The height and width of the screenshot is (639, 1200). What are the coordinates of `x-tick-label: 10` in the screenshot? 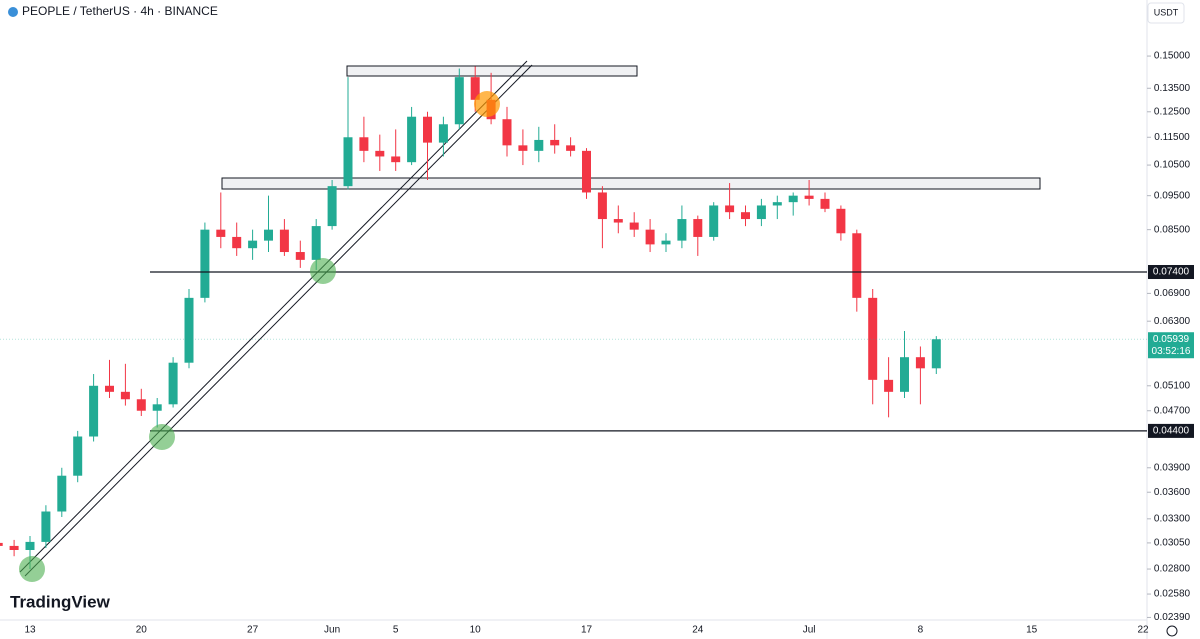 It's located at (476, 630).